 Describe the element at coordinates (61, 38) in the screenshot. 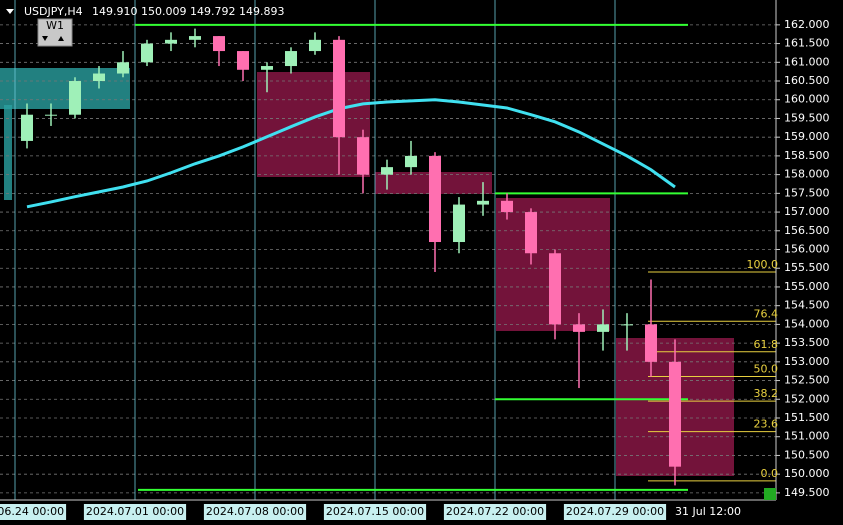

I see `up-arrow` at that location.